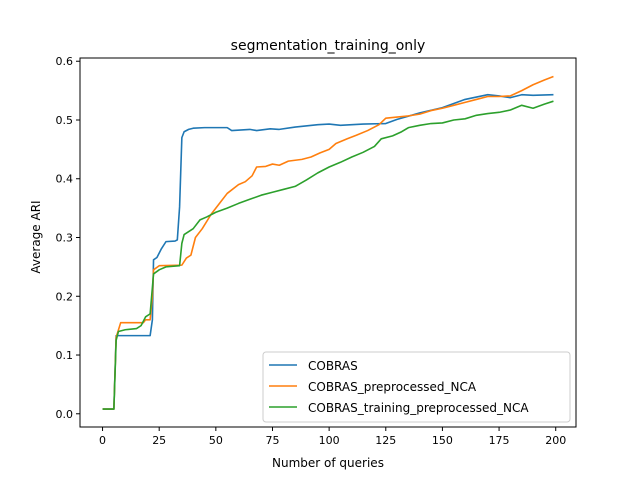 The height and width of the screenshot is (484, 640). Describe the element at coordinates (328, 46) in the screenshot. I see `chart-title: segmentation_training_only` at that location.